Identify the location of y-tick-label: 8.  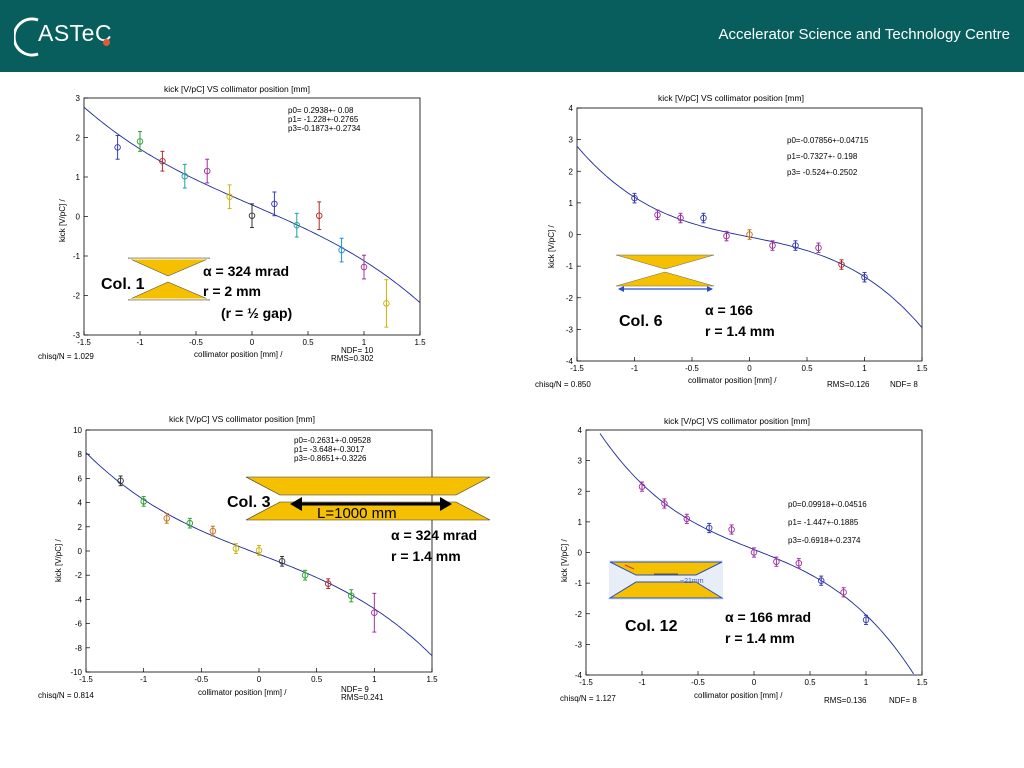
(80, 454).